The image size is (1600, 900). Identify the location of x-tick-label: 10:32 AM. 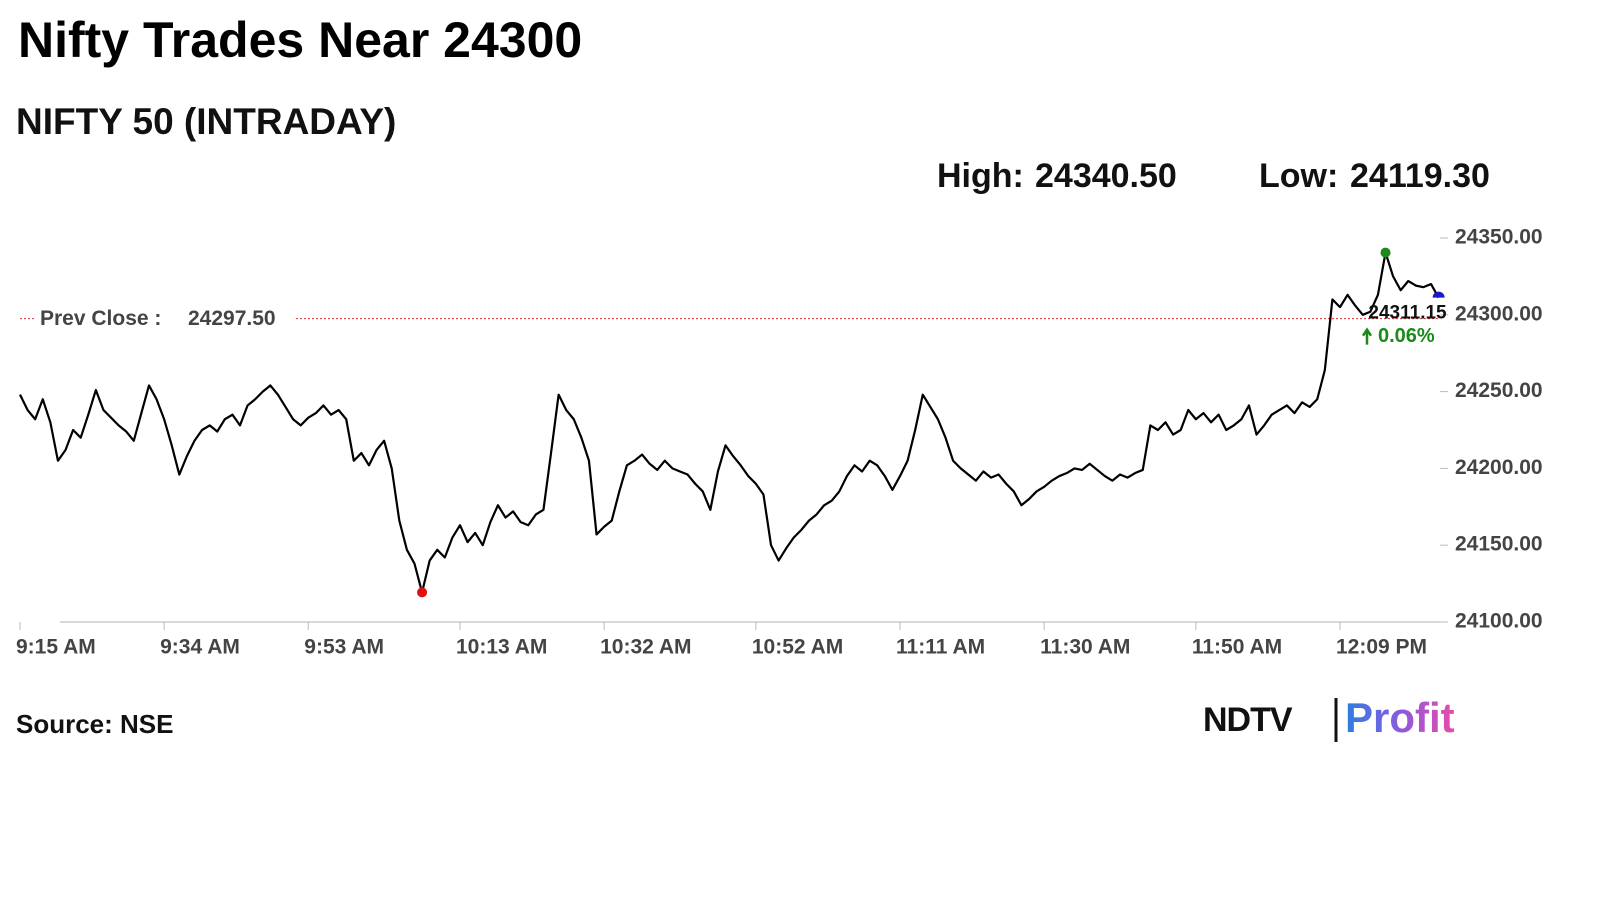
(645, 647).